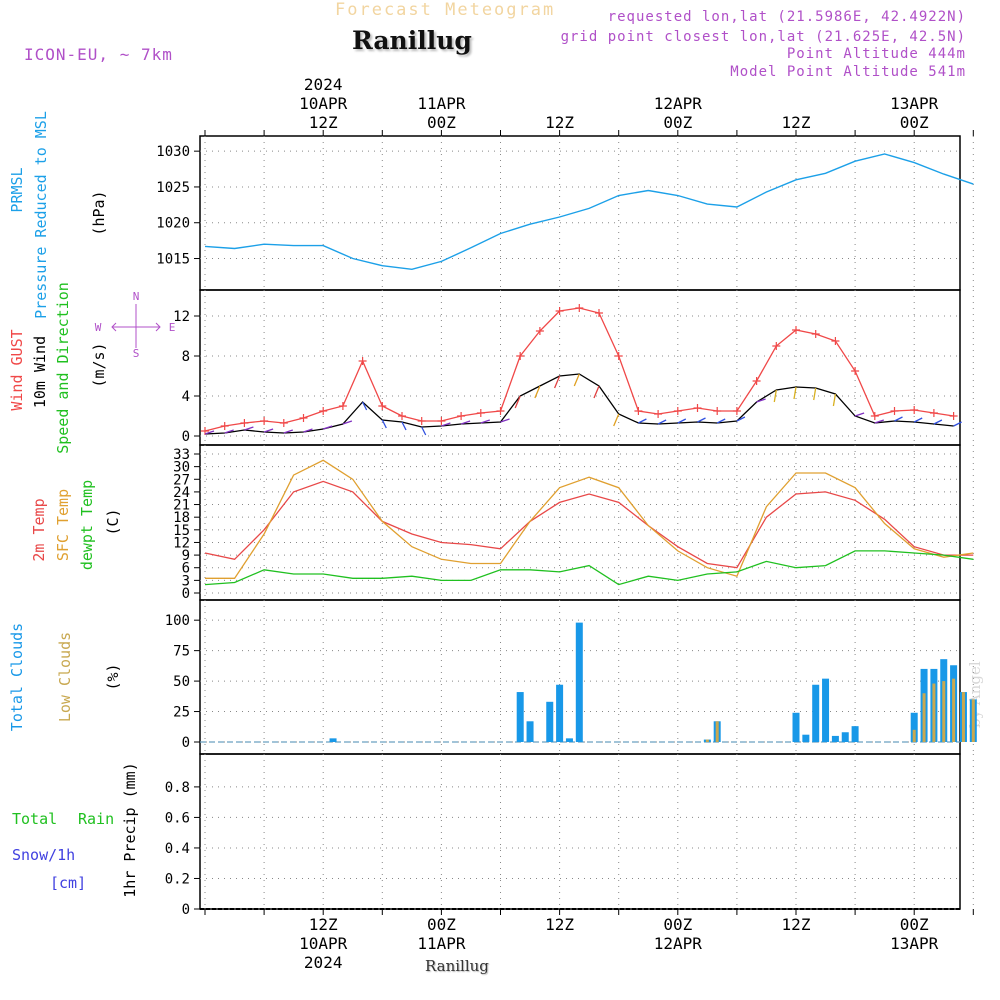  I want to click on ytick-label-temperature: 15, so click(181, 531).